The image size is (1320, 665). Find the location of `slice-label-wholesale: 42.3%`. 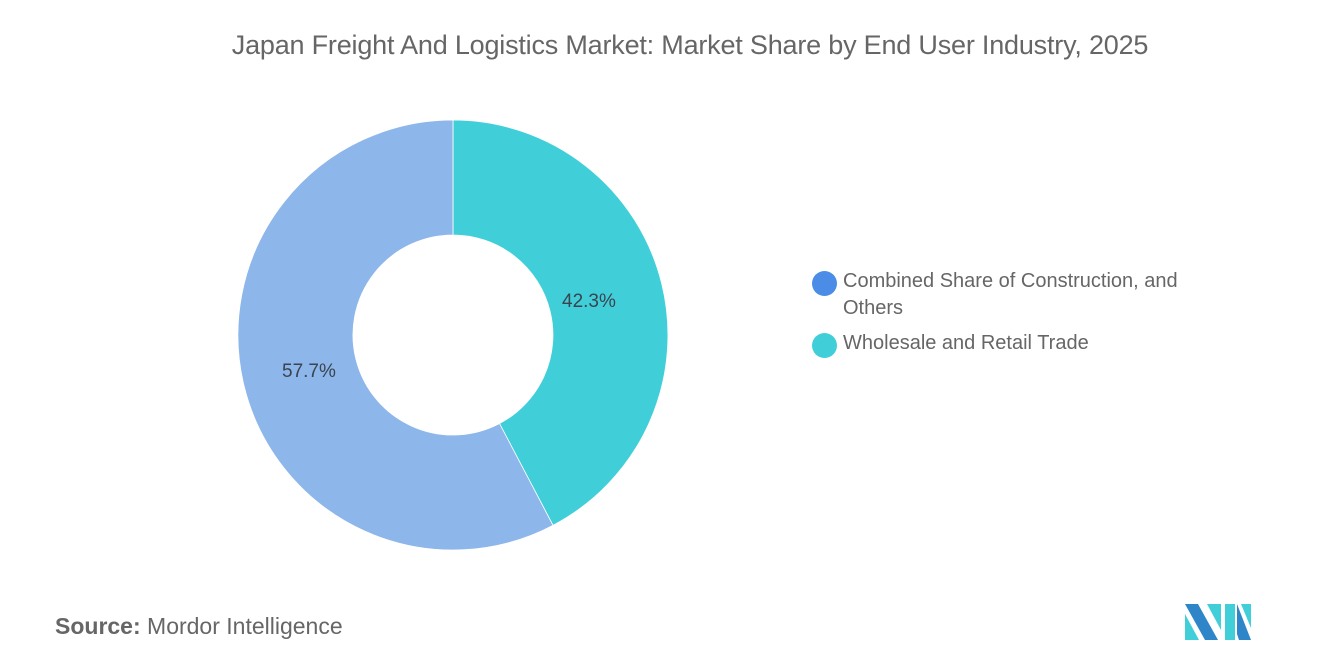

slice-label-wholesale: 42.3% is located at coordinates (589, 301).